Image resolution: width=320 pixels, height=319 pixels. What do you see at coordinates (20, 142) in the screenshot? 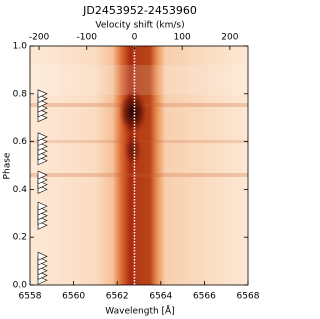
I see `y-tick-label: 0.6` at bounding box center [20, 142].